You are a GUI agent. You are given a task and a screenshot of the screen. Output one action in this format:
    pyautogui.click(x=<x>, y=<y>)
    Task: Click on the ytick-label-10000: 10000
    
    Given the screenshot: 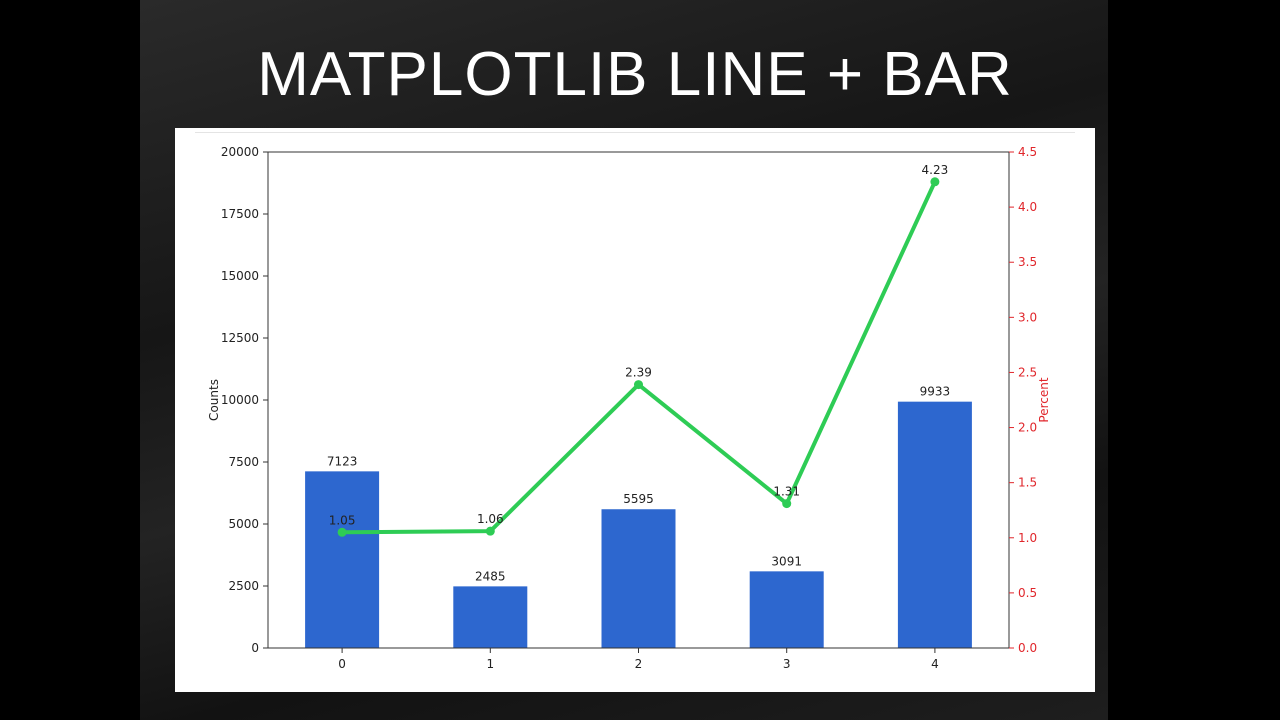 What is the action you would take?
    pyautogui.click(x=240, y=400)
    